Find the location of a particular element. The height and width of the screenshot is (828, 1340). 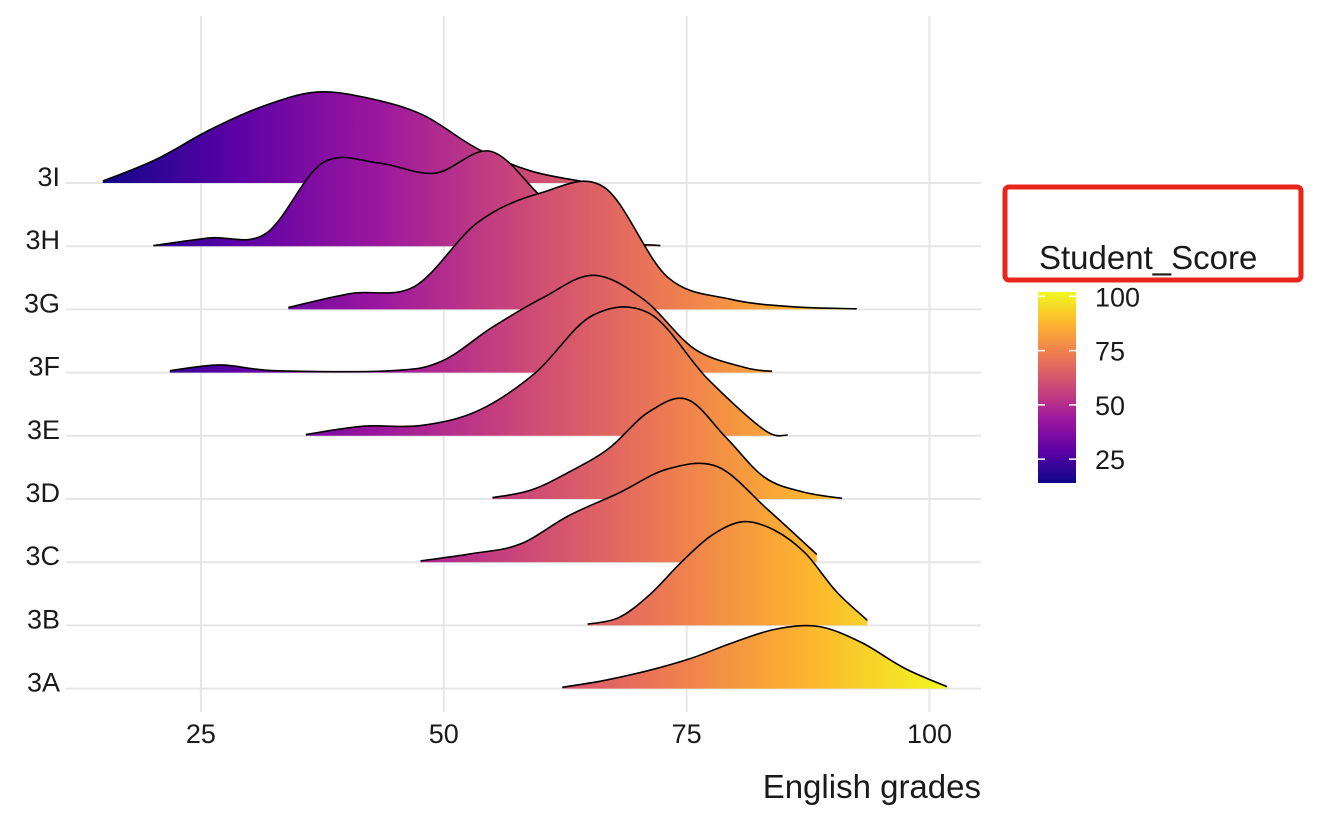

ridge-fill-3D is located at coordinates (667, 448).